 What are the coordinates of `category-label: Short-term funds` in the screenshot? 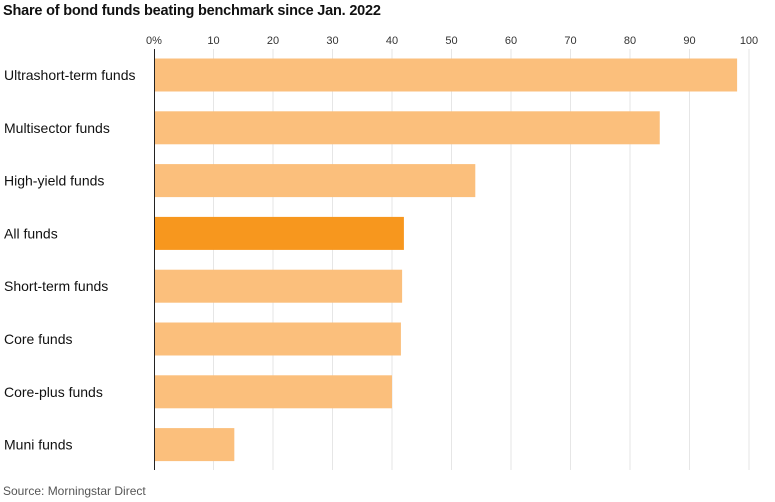 It's located at (56, 286).